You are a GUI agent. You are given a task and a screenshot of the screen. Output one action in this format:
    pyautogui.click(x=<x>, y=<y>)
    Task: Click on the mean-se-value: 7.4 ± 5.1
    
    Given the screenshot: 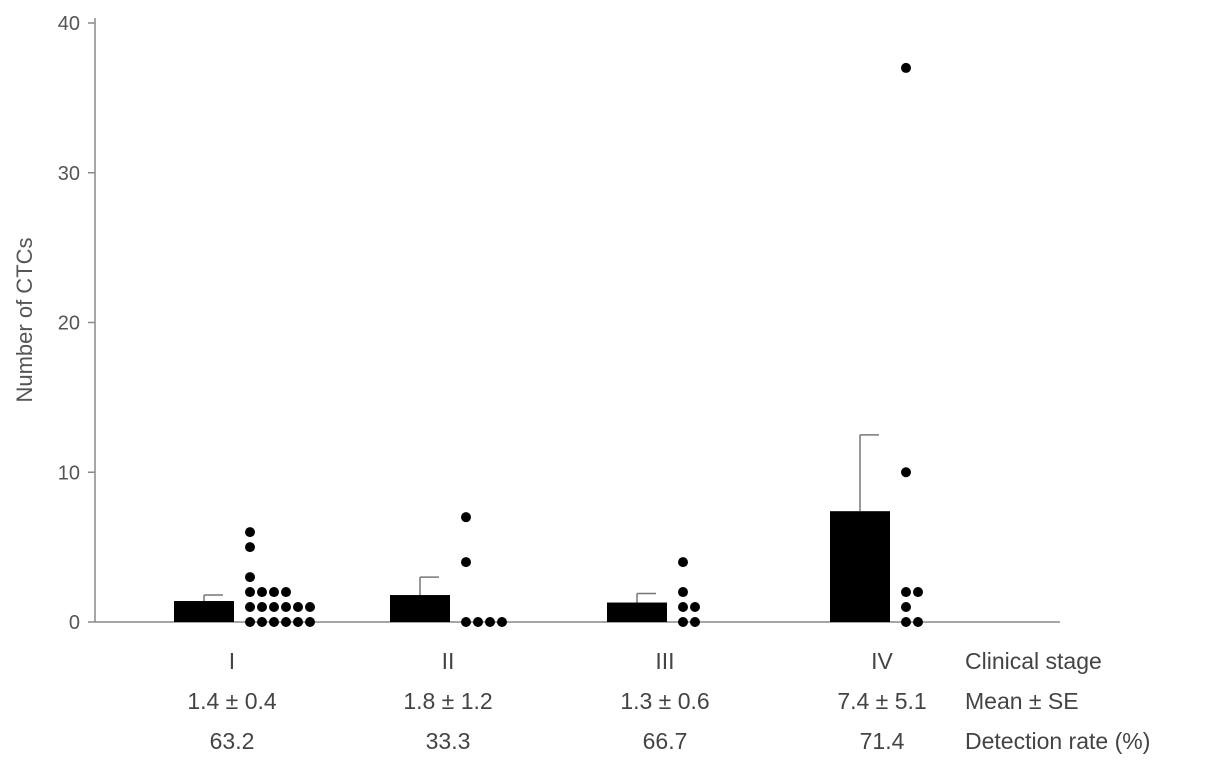 What is the action you would take?
    pyautogui.click(x=881, y=701)
    